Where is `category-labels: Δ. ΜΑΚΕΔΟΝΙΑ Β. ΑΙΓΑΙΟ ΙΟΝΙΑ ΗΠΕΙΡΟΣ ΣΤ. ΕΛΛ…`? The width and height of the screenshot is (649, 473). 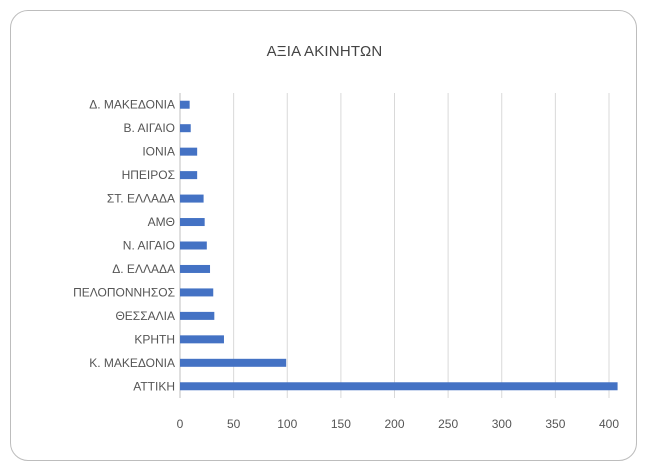 category-labels: Δ. ΜΑΚΕΔΟΝΙΑ Β. ΑΙΓΑΙΟ ΙΟΝΙΑ ΗΠΕΙΡΟΣ ΣΤ. ΕΛΛ… is located at coordinates (124, 246).